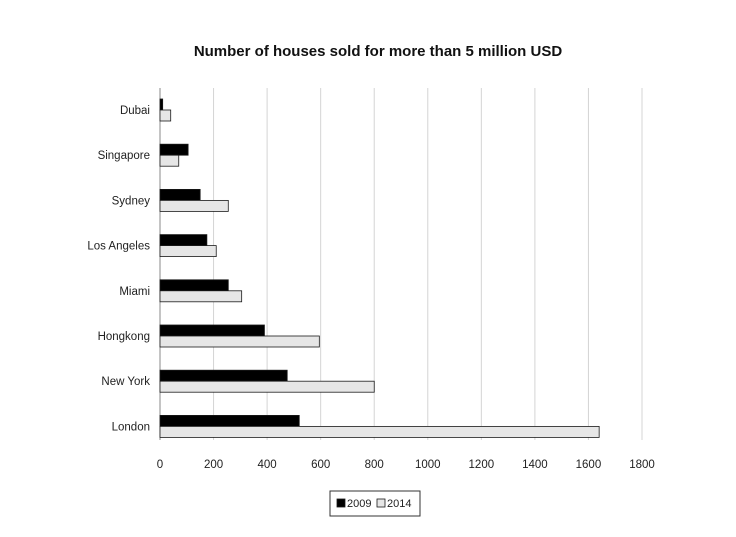 The image size is (736, 537). What do you see at coordinates (320, 465) in the screenshot?
I see `x-tick-label: 600` at bounding box center [320, 465].